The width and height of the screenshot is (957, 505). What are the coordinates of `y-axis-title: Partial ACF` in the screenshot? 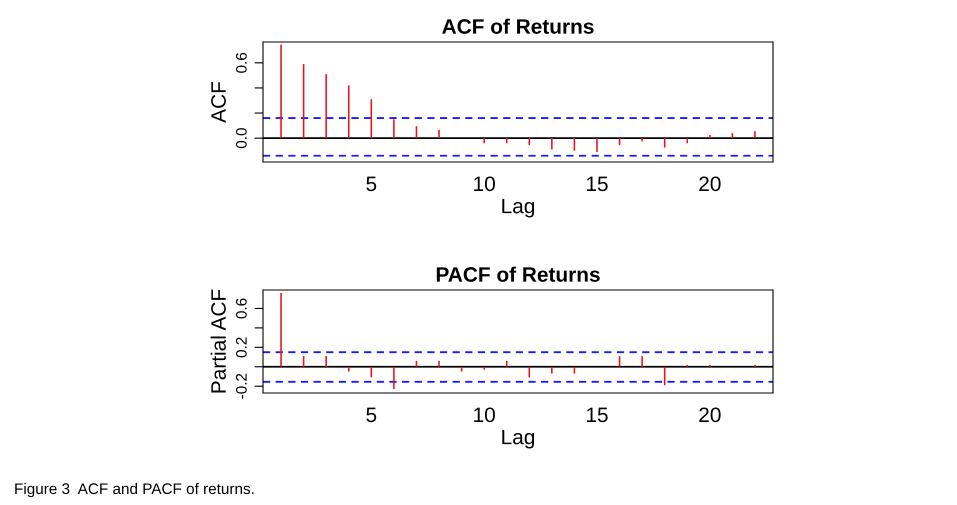 It's located at (218, 341).